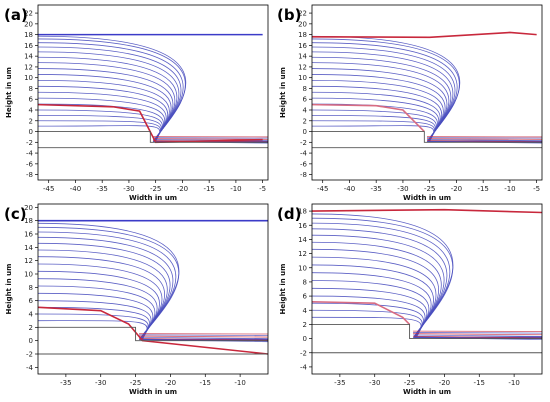  I want to click on streamline, so click(427, 327).